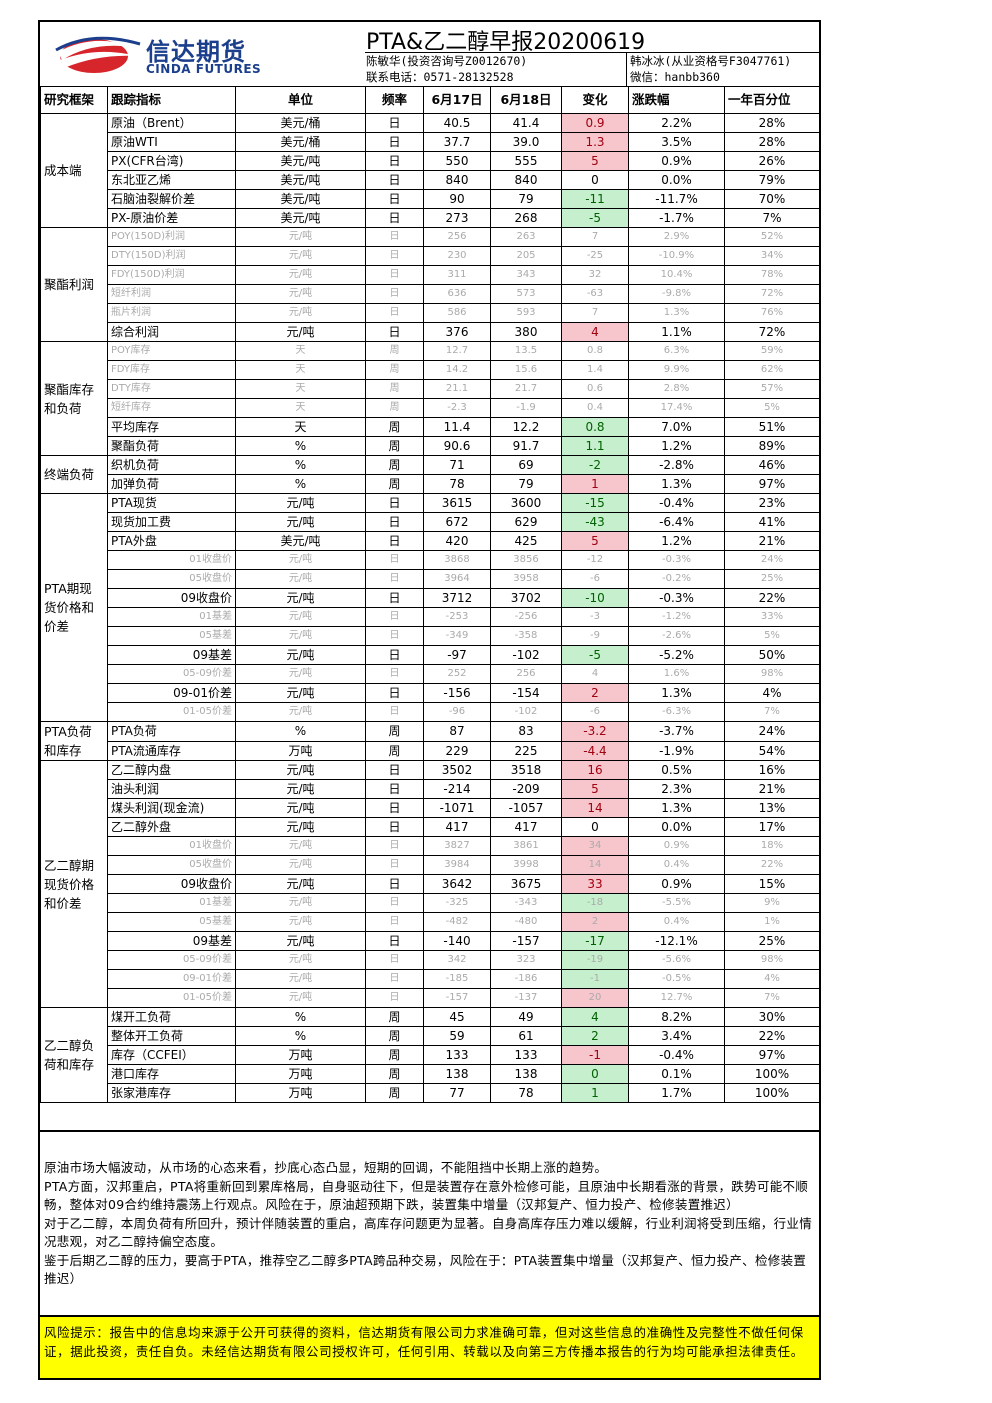  I want to click on pct-change-cell: 2.9%, so click(676, 237).